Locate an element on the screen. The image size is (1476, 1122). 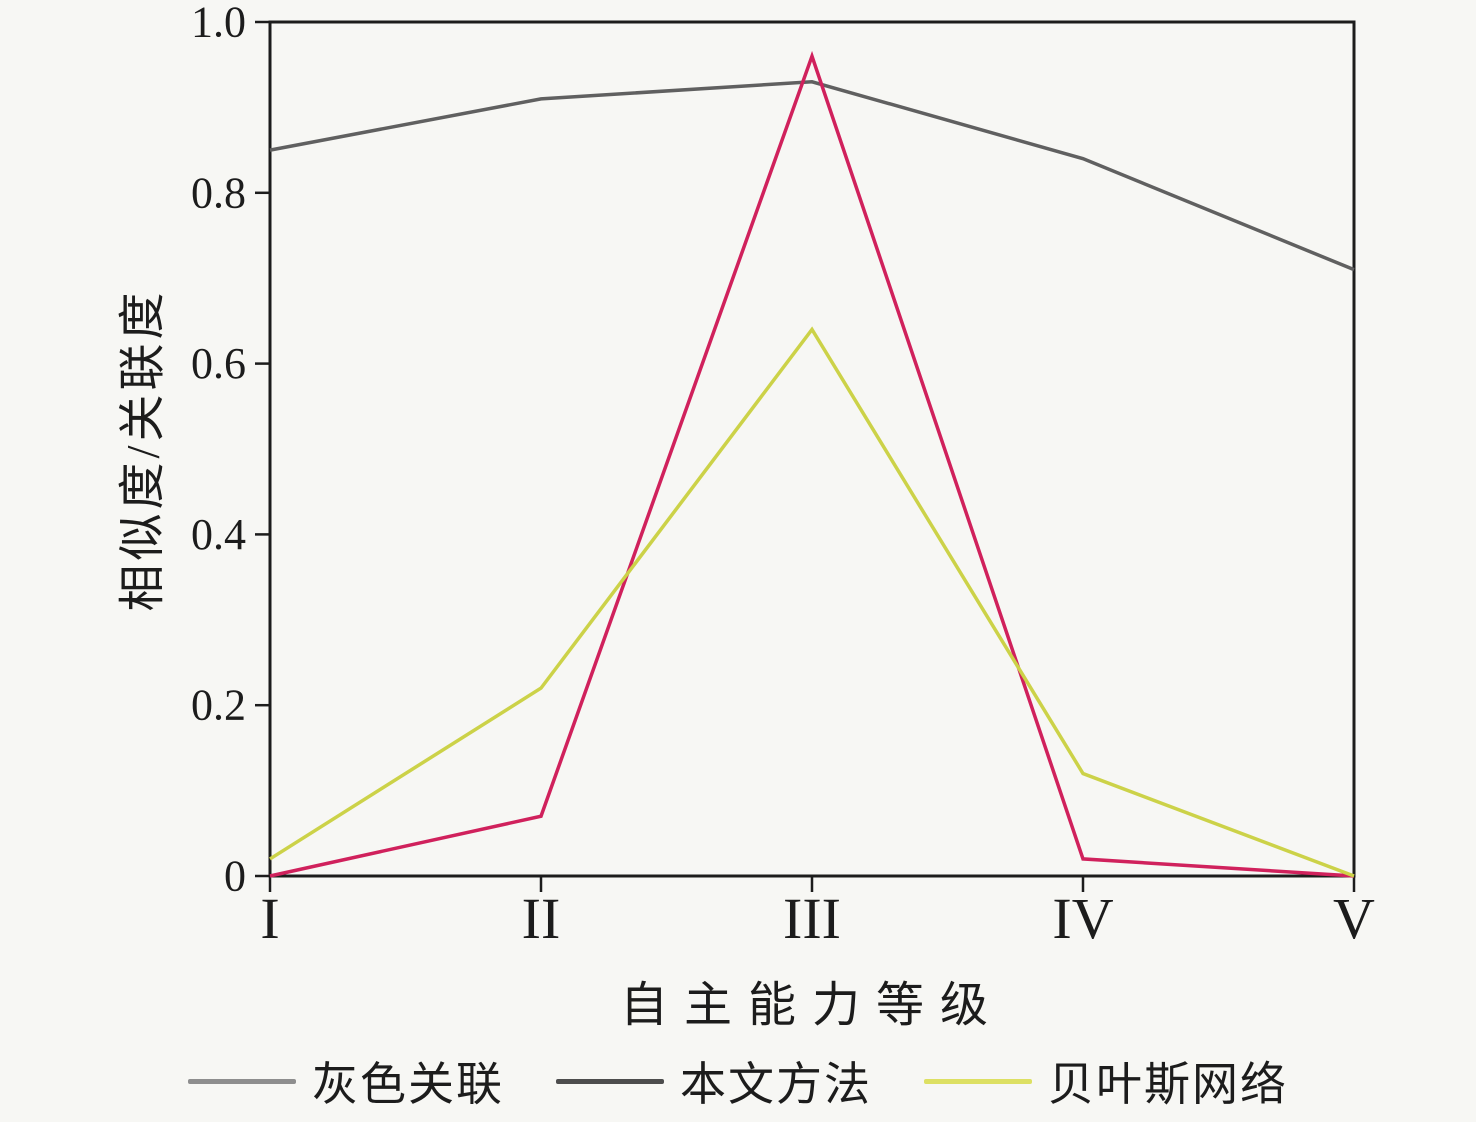
y-axis-tick-label: 1.0 is located at coordinates (218, 23).